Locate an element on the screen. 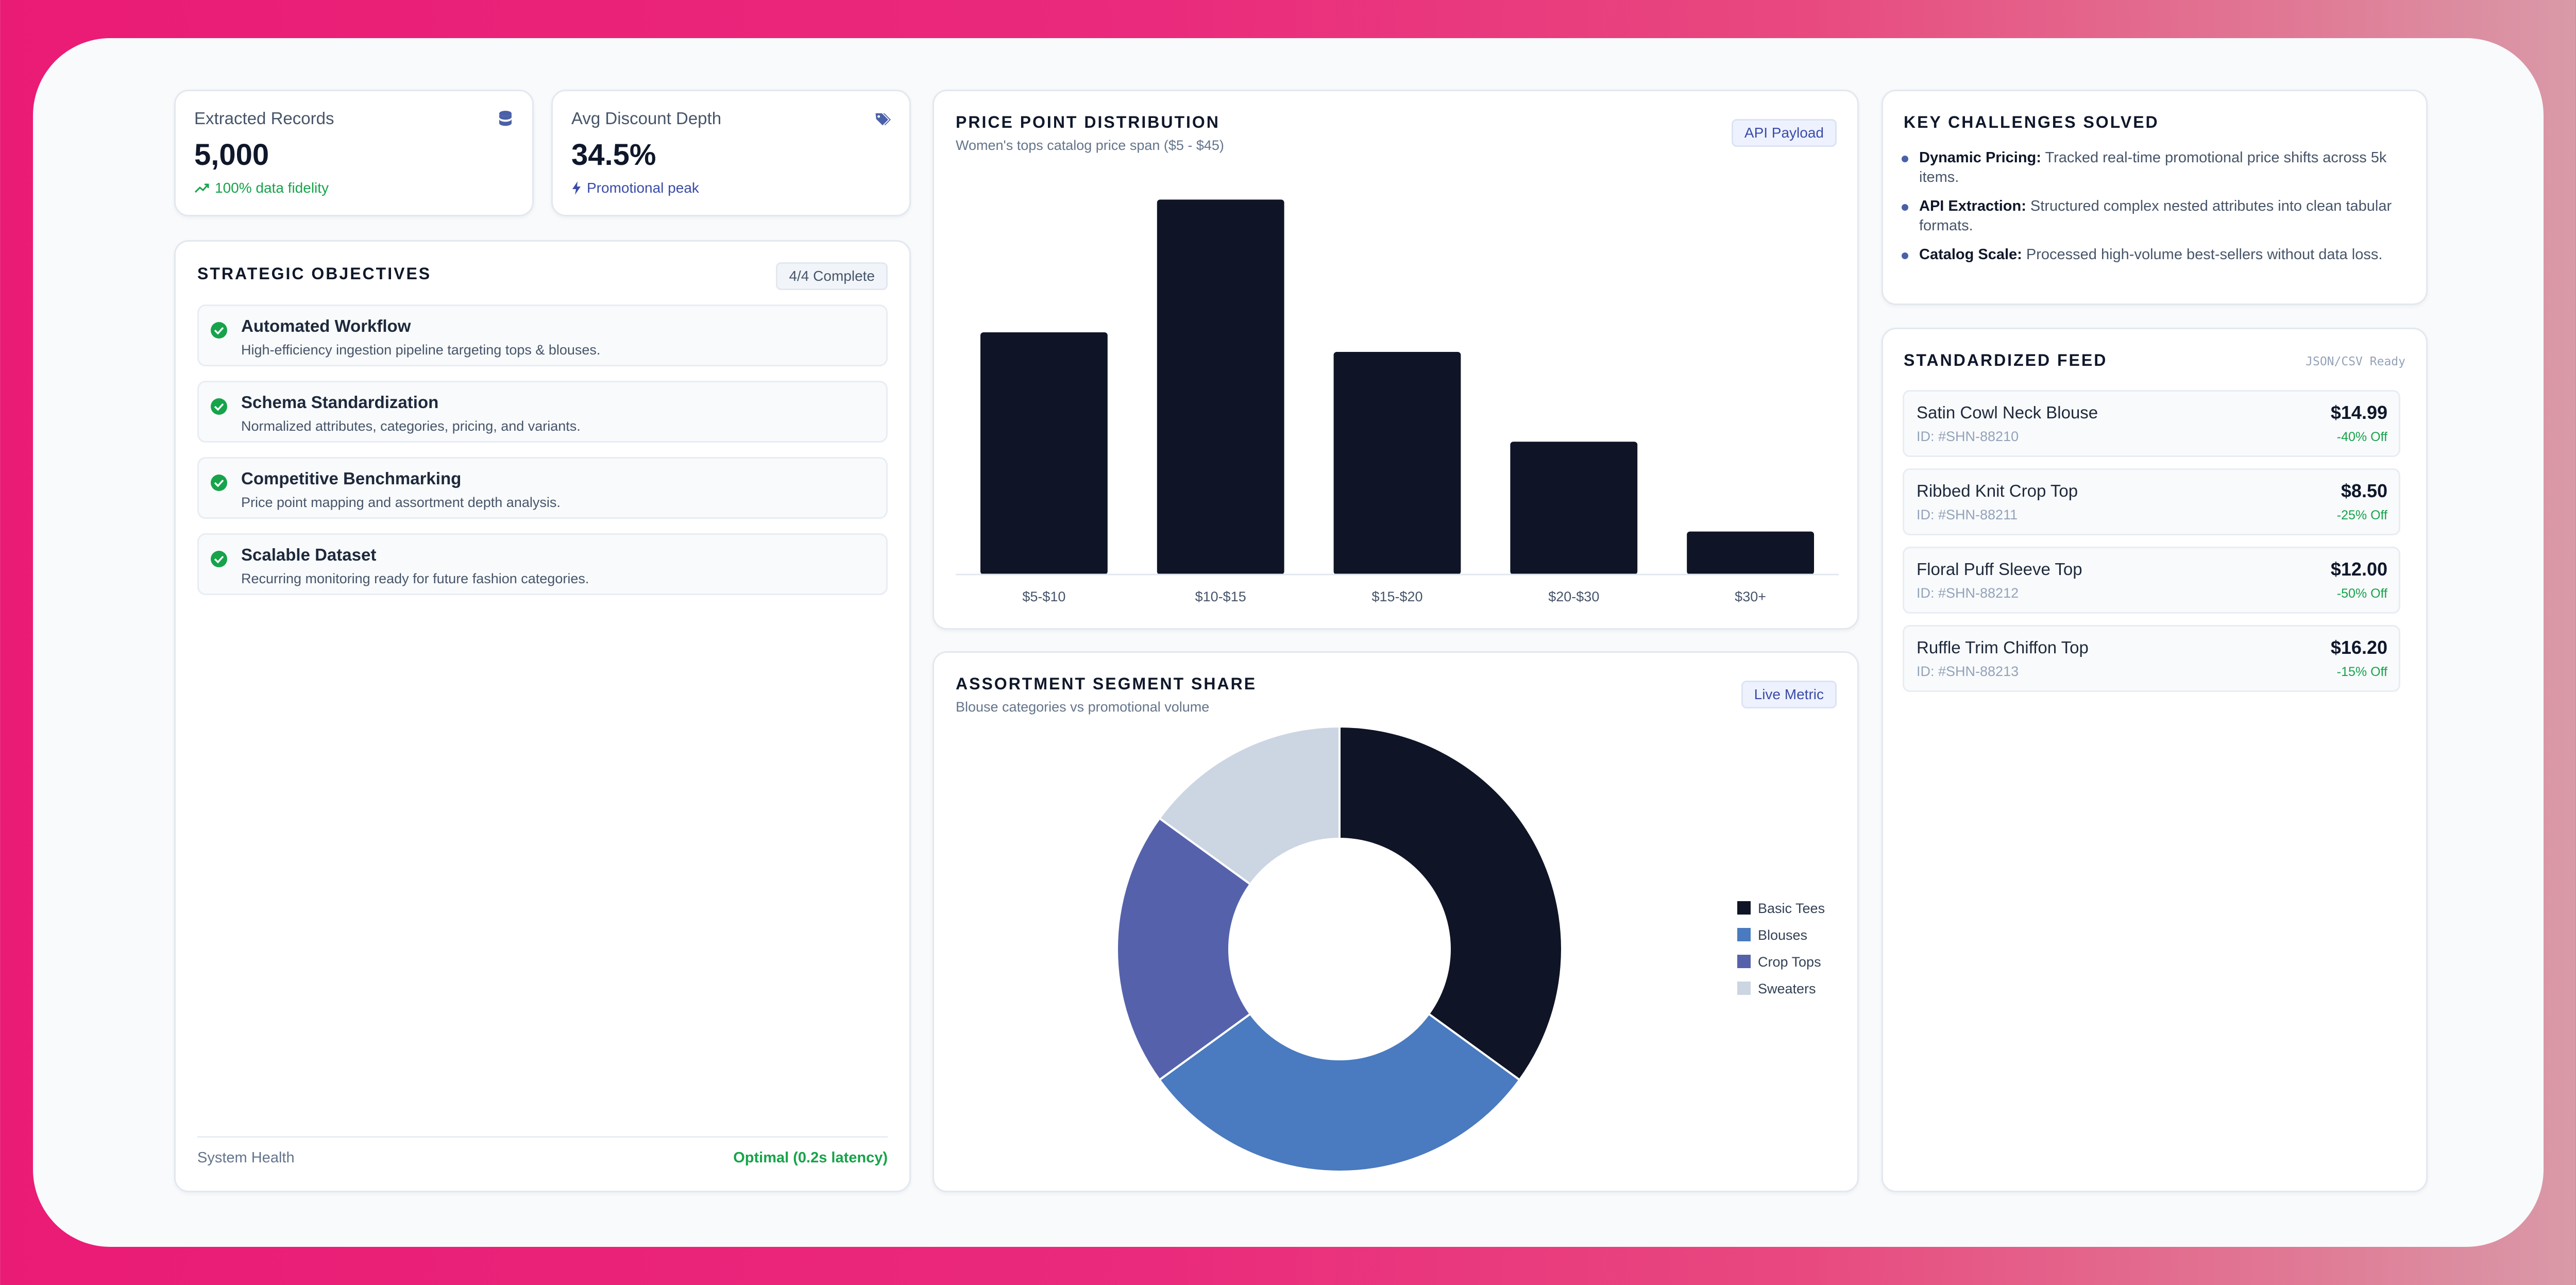 This screenshot has height=1285, width=2576. feed-status: JSON/CSV Ready is located at coordinates (2356, 361).